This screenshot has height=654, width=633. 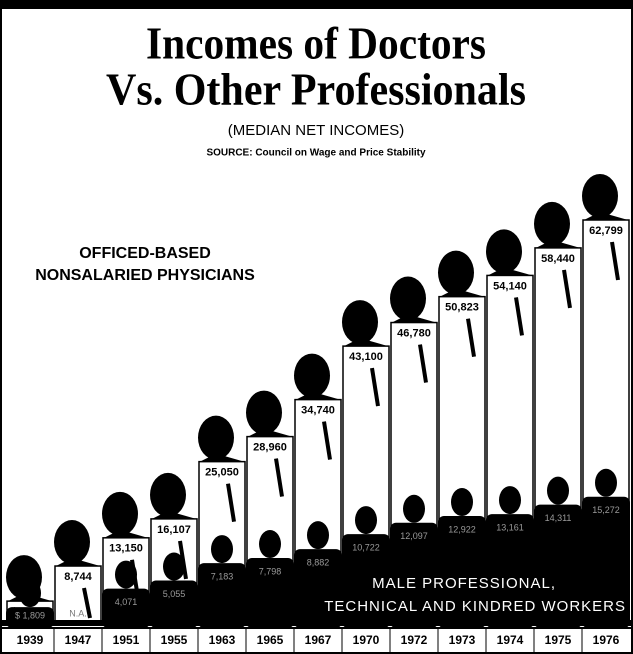 What do you see at coordinates (510, 527) in the screenshot?
I see `value-label: 13,161` at bounding box center [510, 527].